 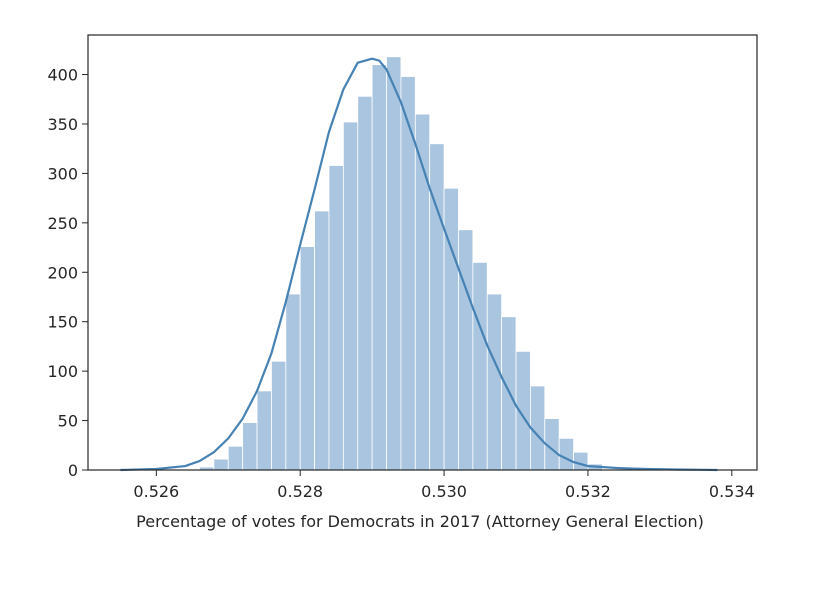 What do you see at coordinates (588, 491) in the screenshot?
I see `x-tick-label: 0.532` at bounding box center [588, 491].